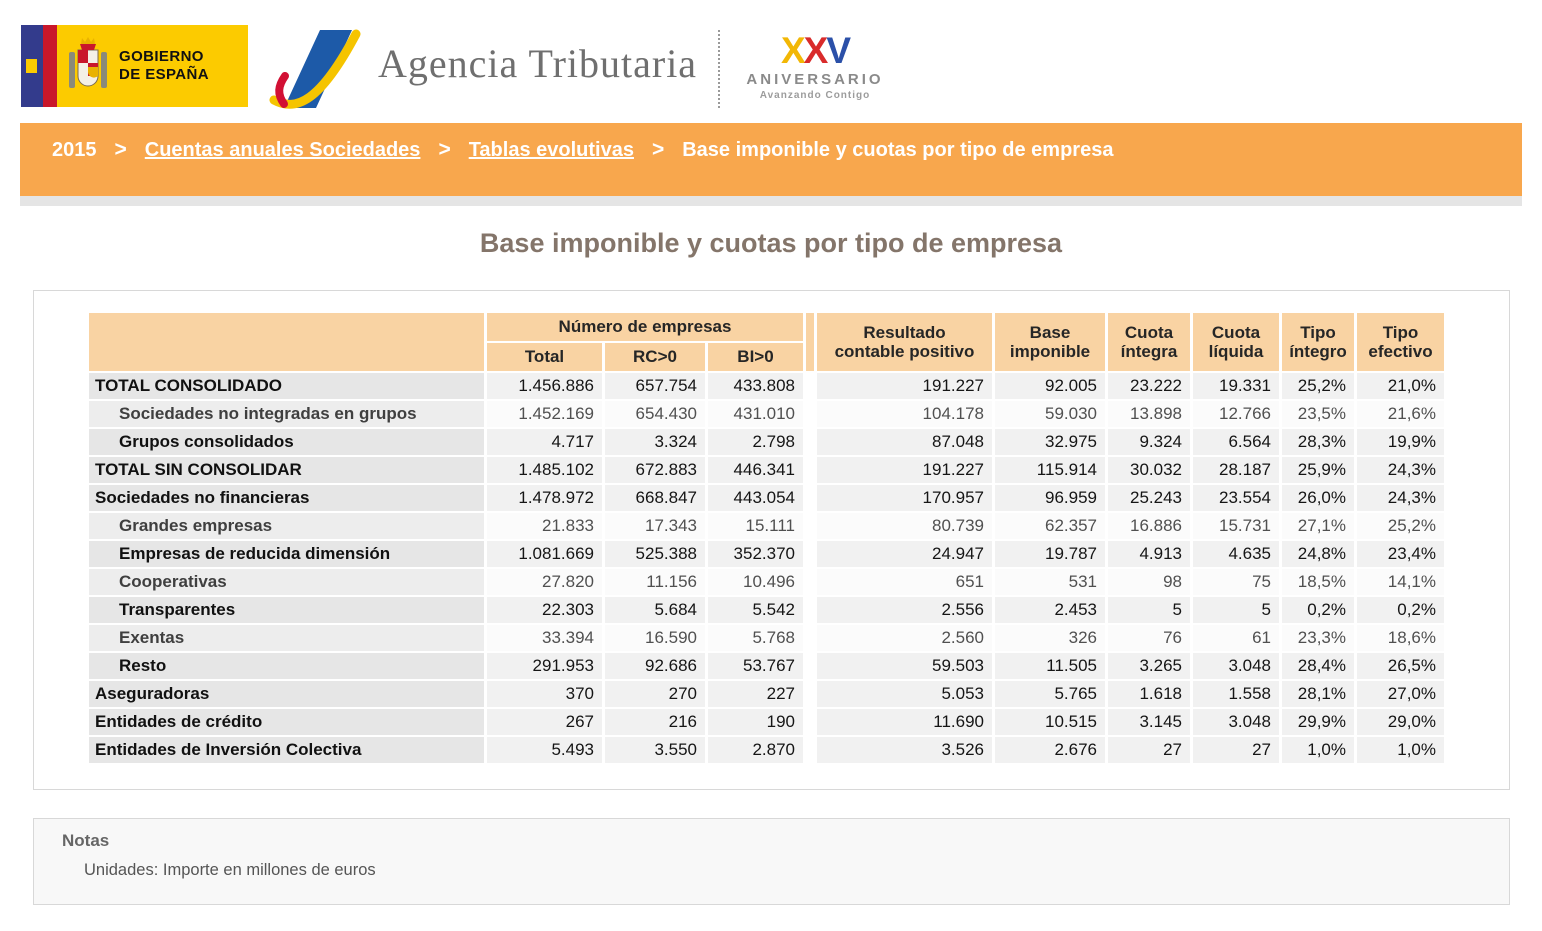 The height and width of the screenshot is (931, 1542). I want to click on column-header-base-imponible: Base imponible, so click(1050, 342).